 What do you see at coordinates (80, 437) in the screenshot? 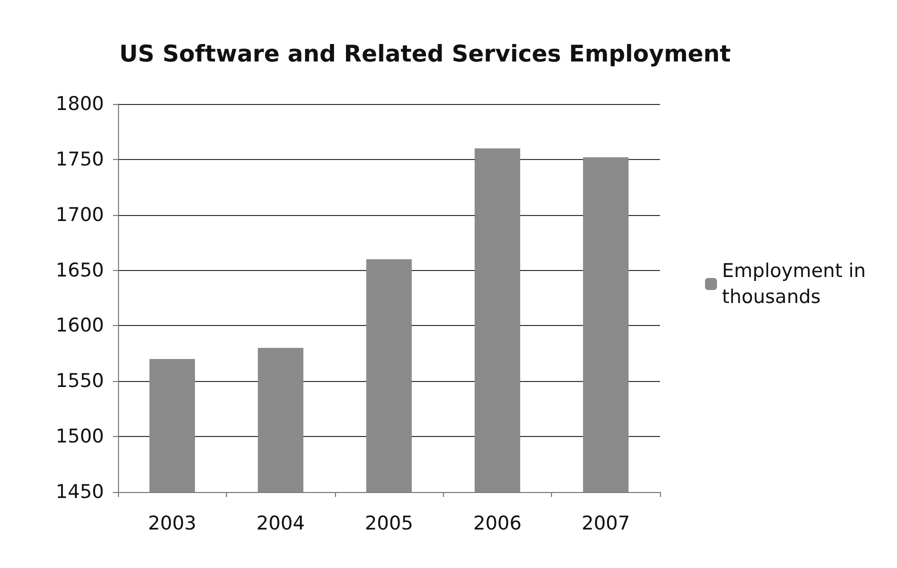
I see `y-tick-label: 1500` at bounding box center [80, 437].